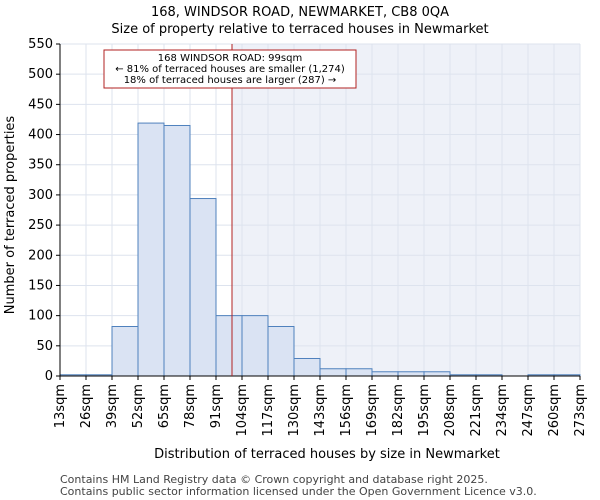 This screenshot has width=600, height=500. What do you see at coordinates (398, 410) in the screenshot?
I see `x-tick-label-182sqm: 182sqm` at bounding box center [398, 410].